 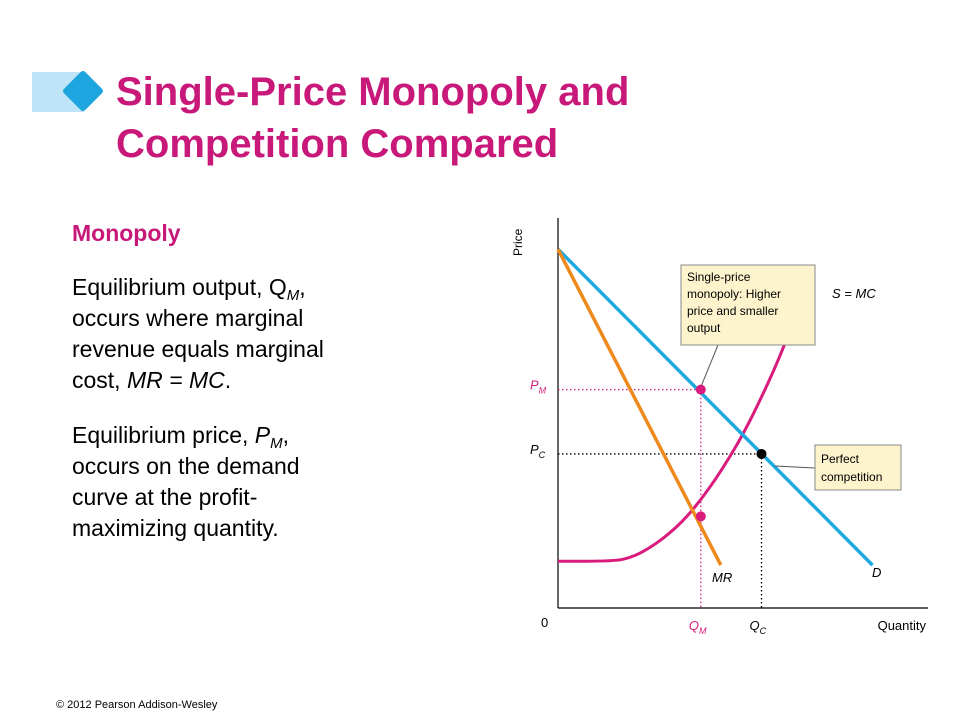 What do you see at coordinates (876, 572) in the screenshot?
I see `demand-label: D` at bounding box center [876, 572].